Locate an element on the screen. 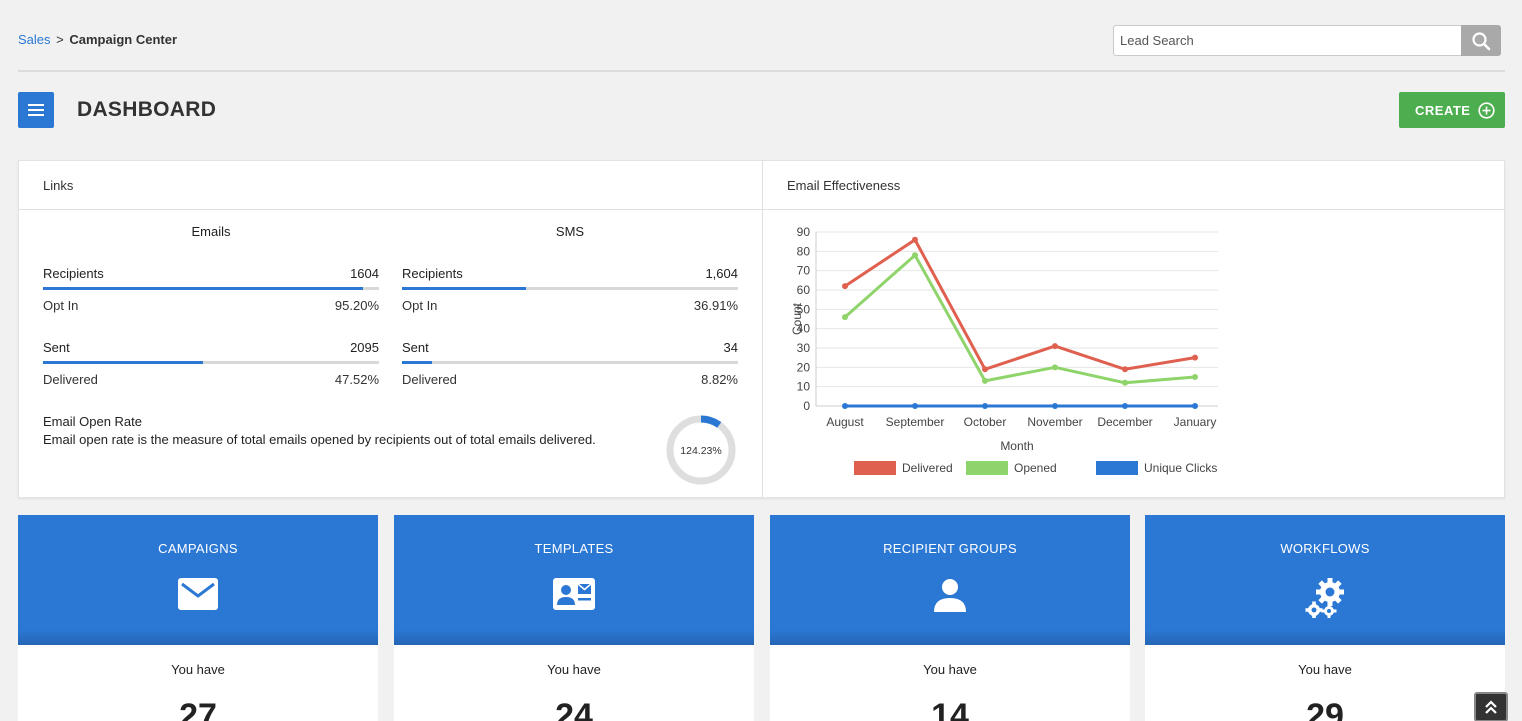 The width and height of the screenshot is (1522, 721). search-button is located at coordinates (1481, 40).